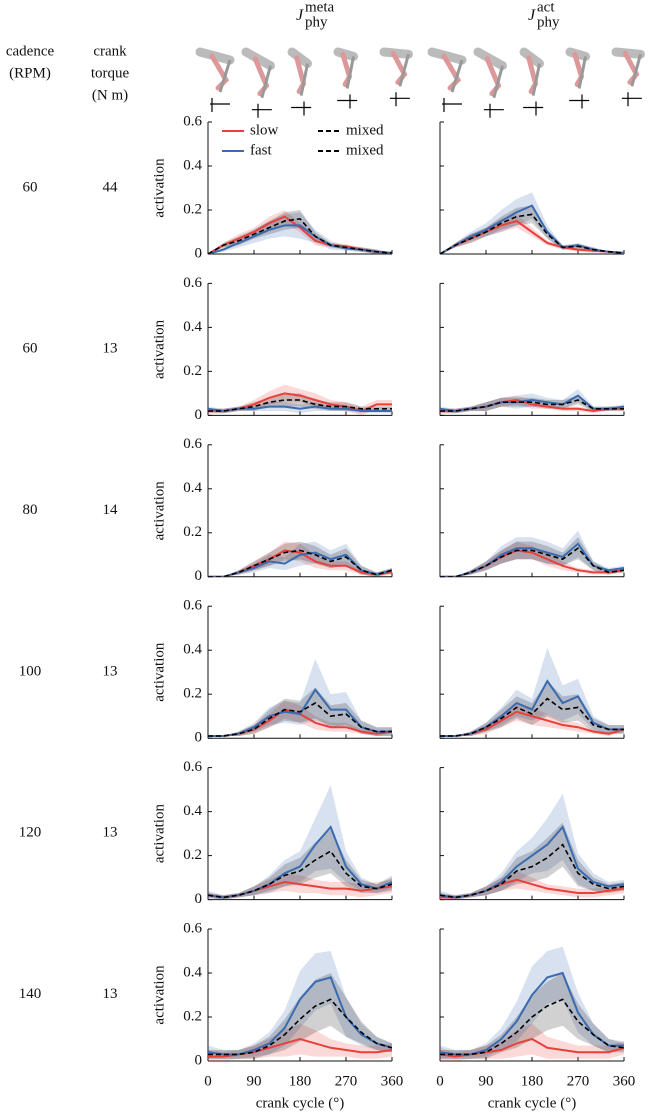 Image resolution: width=652 pixels, height=1116 pixels. I want to click on x-tick-label: 90, so click(486, 1081).